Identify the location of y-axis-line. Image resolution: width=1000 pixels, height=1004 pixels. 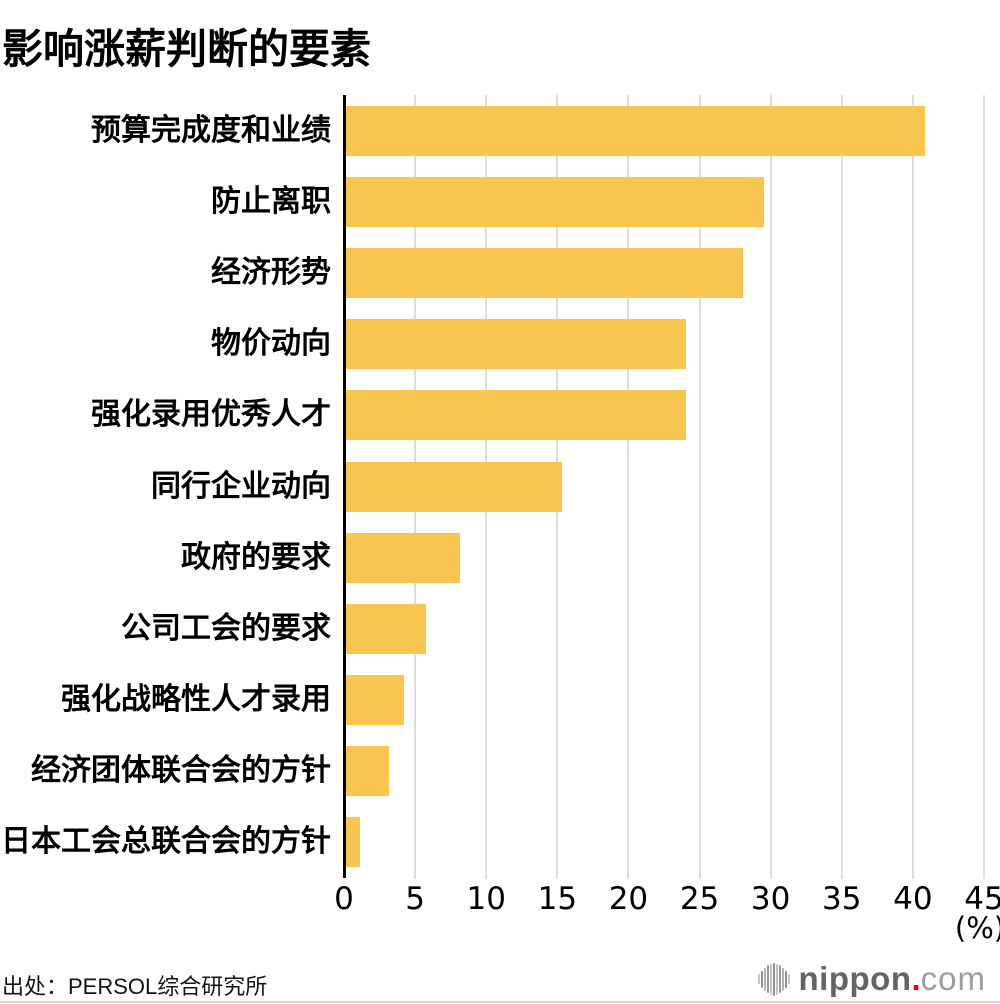
(344, 486).